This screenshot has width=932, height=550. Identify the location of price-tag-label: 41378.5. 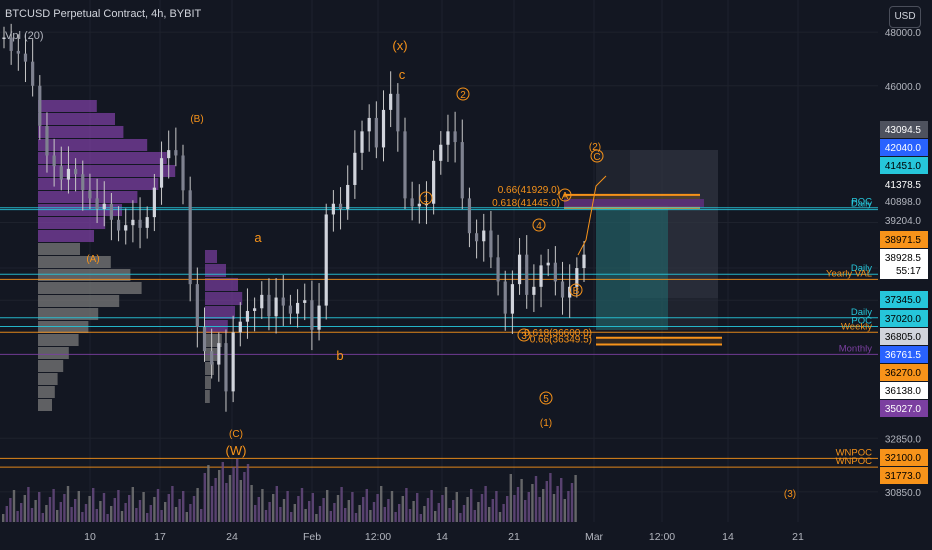
(903, 185).